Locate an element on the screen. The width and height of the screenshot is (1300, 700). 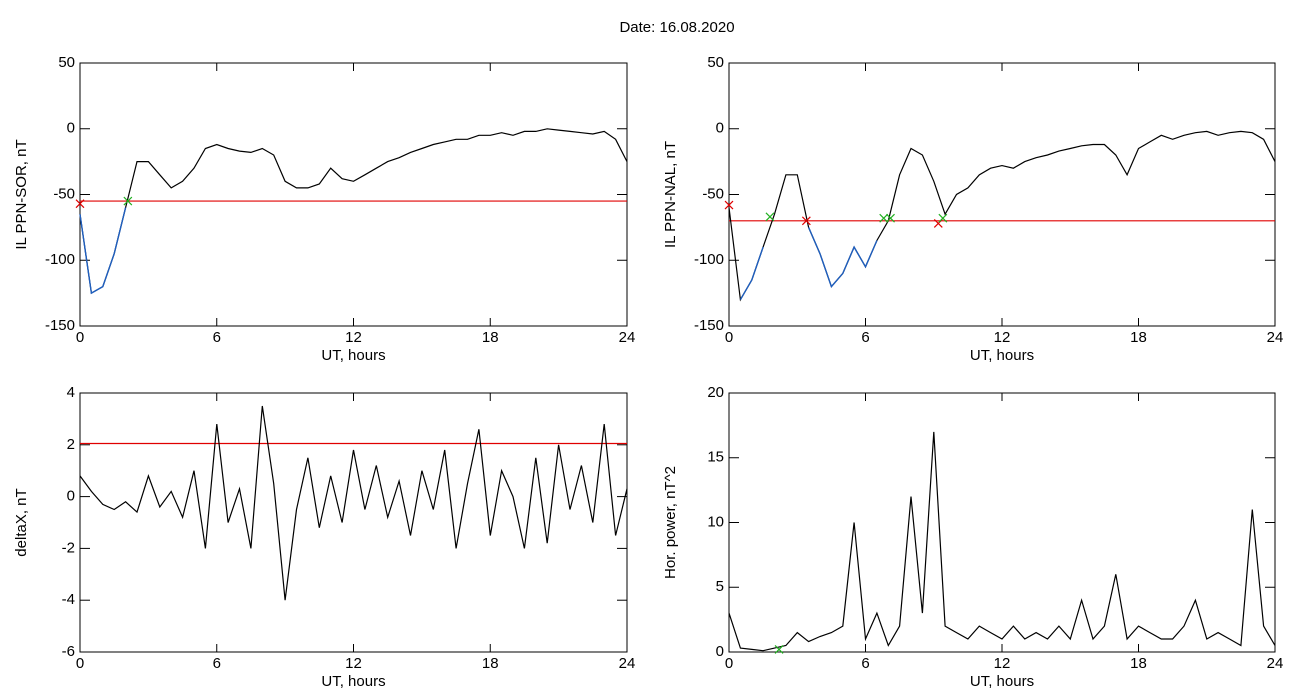
y-tick-label: 15 is located at coordinates (715, 457).